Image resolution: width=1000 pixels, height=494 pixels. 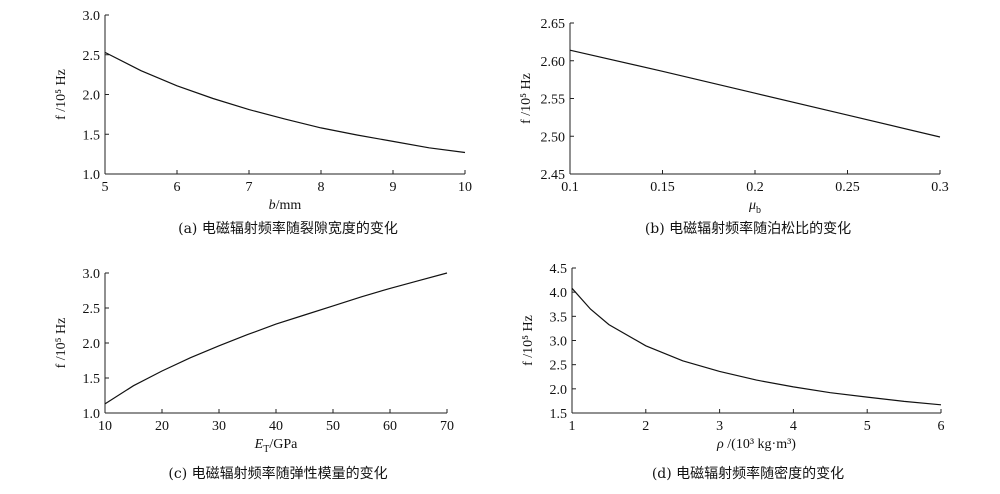 What do you see at coordinates (755, 187) in the screenshot?
I see `x-tick-label: 0.2` at bounding box center [755, 187].